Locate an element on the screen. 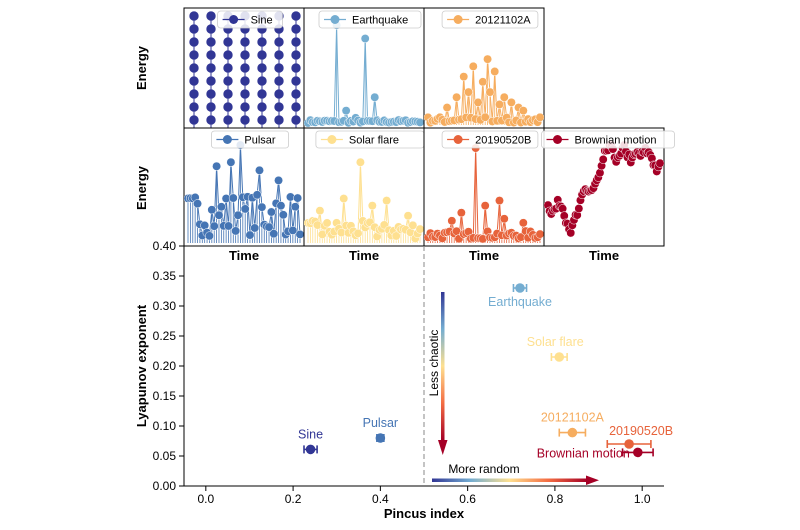 The width and height of the screenshot is (800, 530). legend-label: Solar flare is located at coordinates (374, 141).